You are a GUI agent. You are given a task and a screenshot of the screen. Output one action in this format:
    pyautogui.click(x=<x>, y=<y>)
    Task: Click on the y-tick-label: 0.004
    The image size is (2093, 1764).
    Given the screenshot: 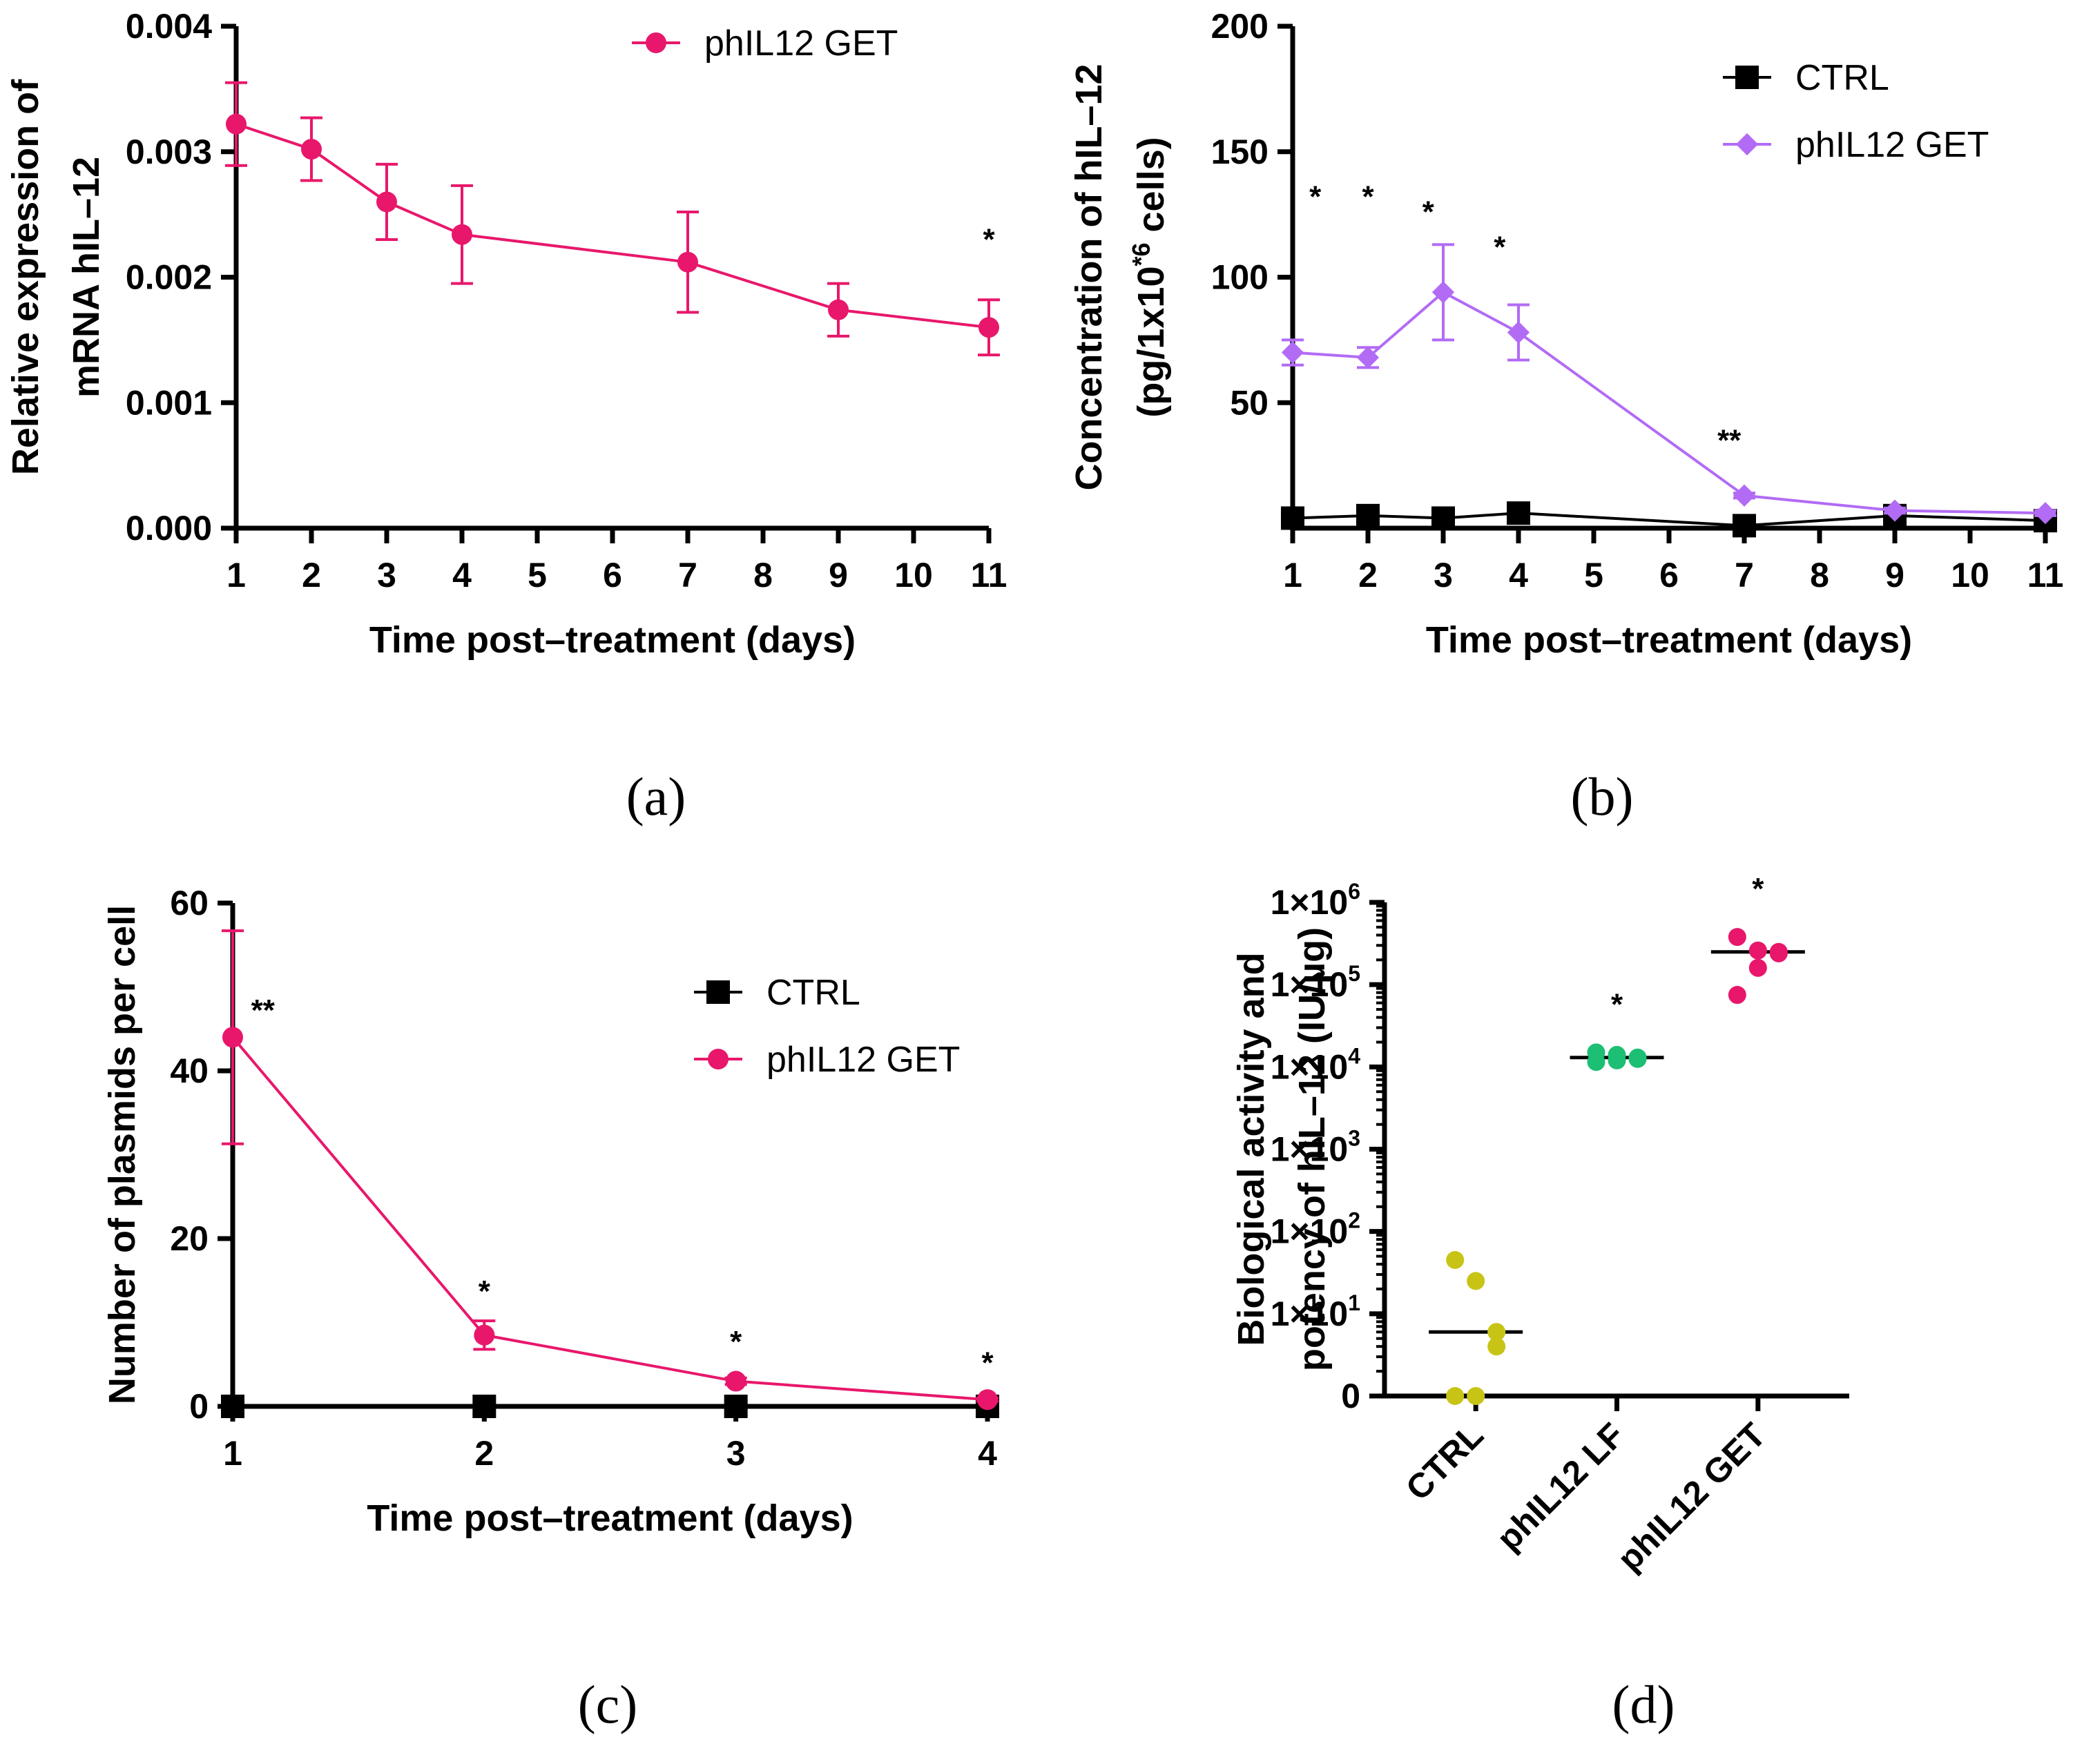 What is the action you would take?
    pyautogui.click(x=169, y=26)
    